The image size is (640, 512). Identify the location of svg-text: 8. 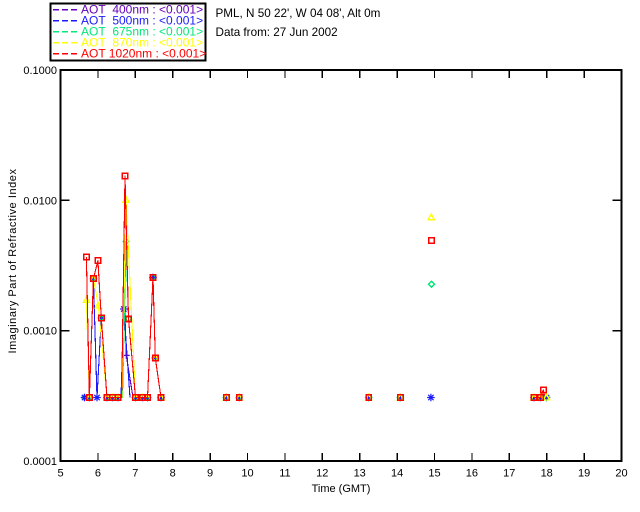
(173, 474).